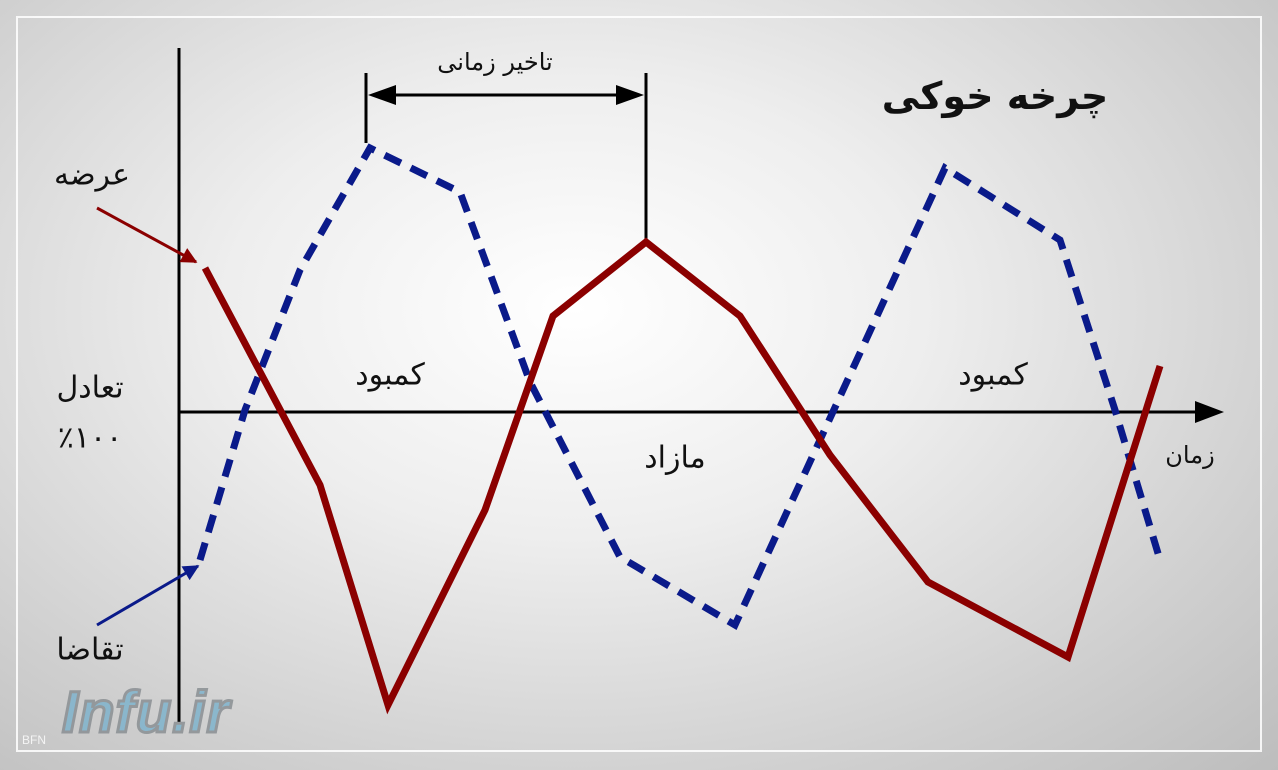 Image resolution: width=1278 pixels, height=770 pixels. I want to click on watermark-sub: BFN, so click(34, 740).